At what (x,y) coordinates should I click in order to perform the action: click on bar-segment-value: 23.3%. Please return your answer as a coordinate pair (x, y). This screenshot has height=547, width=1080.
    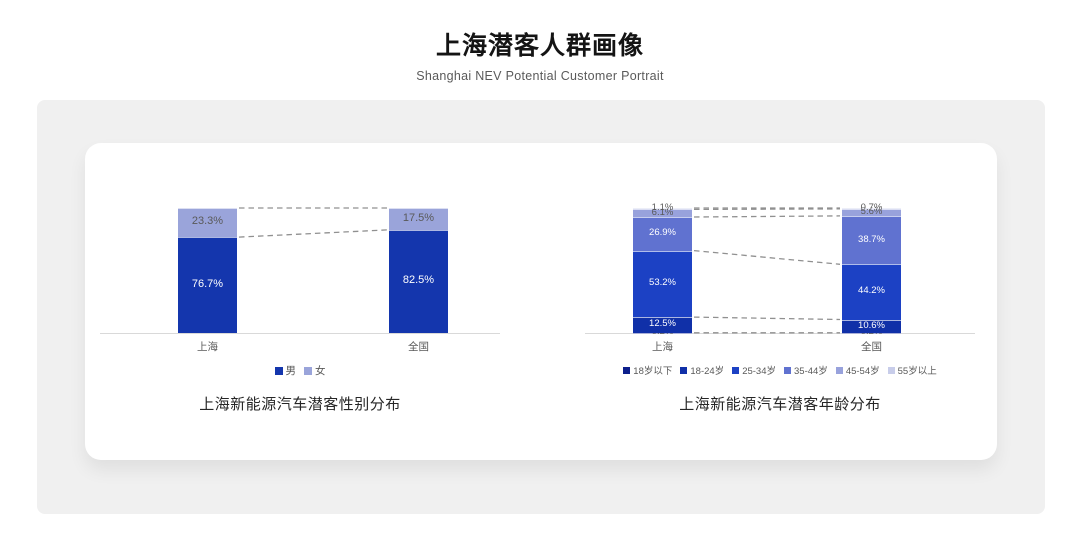
    Looking at the image, I should click on (207, 221).